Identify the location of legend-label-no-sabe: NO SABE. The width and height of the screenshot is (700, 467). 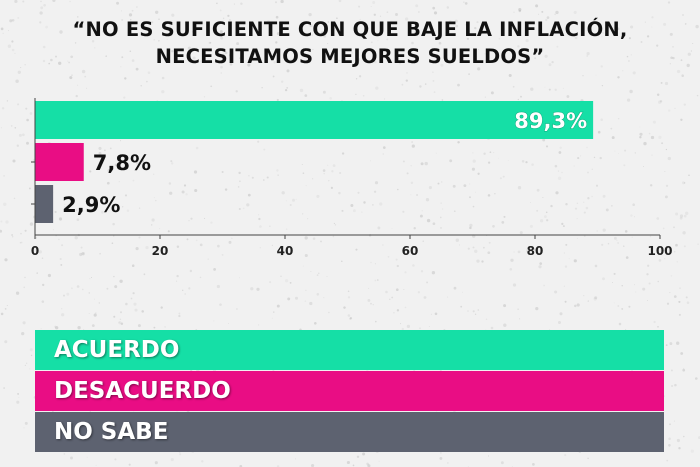
(111, 432).